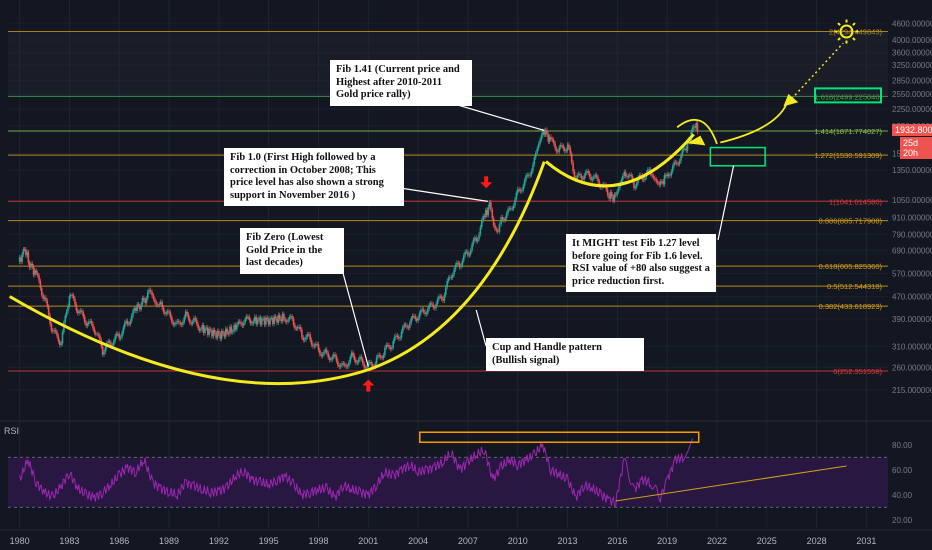 This screenshot has height=550, width=932. I want to click on red-arrow-icon-shaft, so click(368, 388).